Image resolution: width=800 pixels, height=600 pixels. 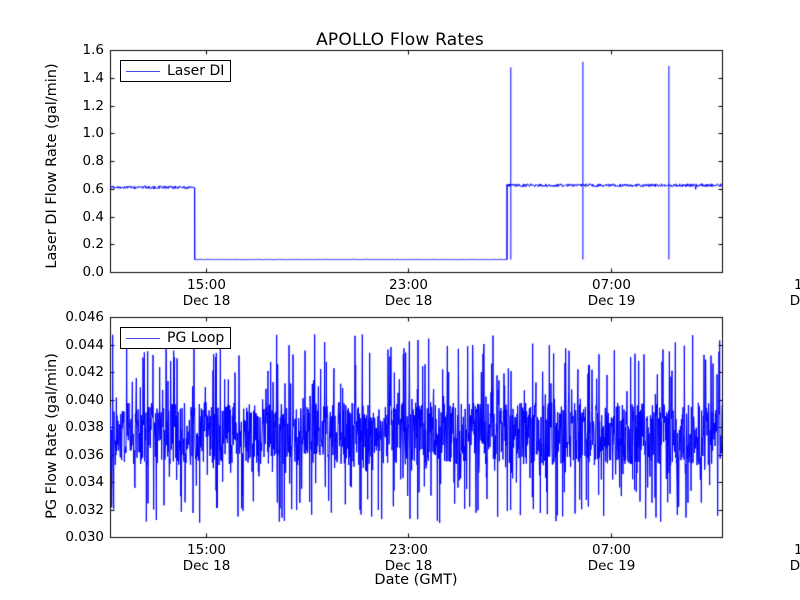 I want to click on legend-top-plot: Laser DI, so click(x=176, y=71).